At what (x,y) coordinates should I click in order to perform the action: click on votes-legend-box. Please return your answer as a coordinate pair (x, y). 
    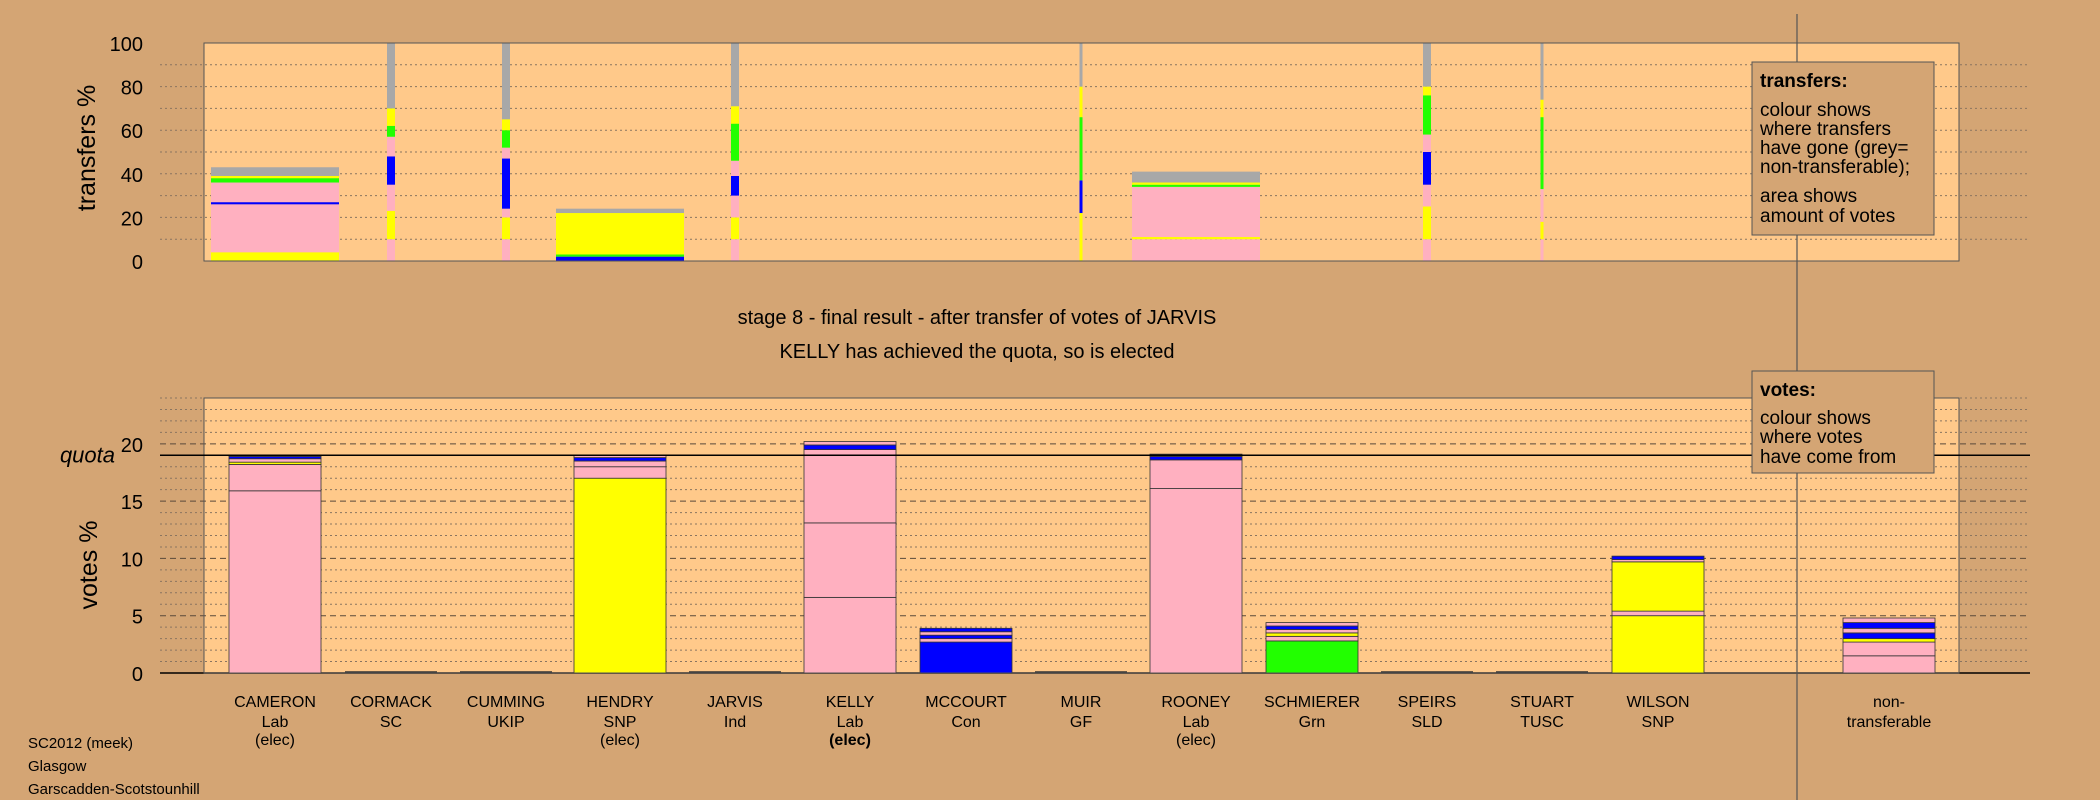
    Looking at the image, I should click on (1843, 422).